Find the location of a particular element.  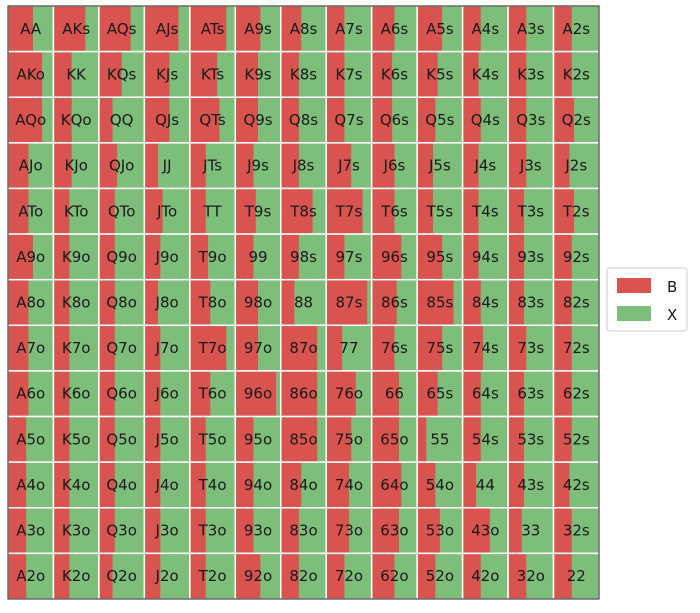

cell-b-bar-94s is located at coordinates (470, 257).